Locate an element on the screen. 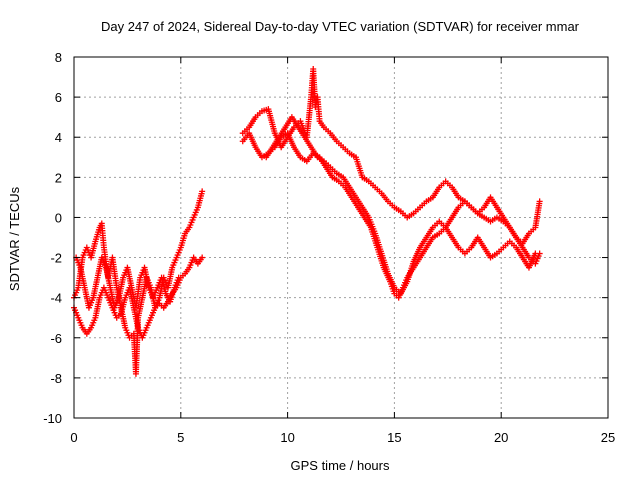 This screenshot has width=640, height=480. y-tick-label: 4 is located at coordinates (58, 137).